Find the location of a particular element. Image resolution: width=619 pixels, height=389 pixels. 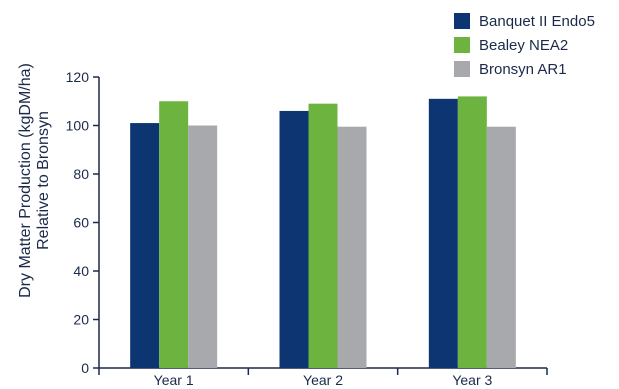

legend: Banquet II Endo5 Bealey NEA2 Bronsyn AR1 is located at coordinates (524, 46).